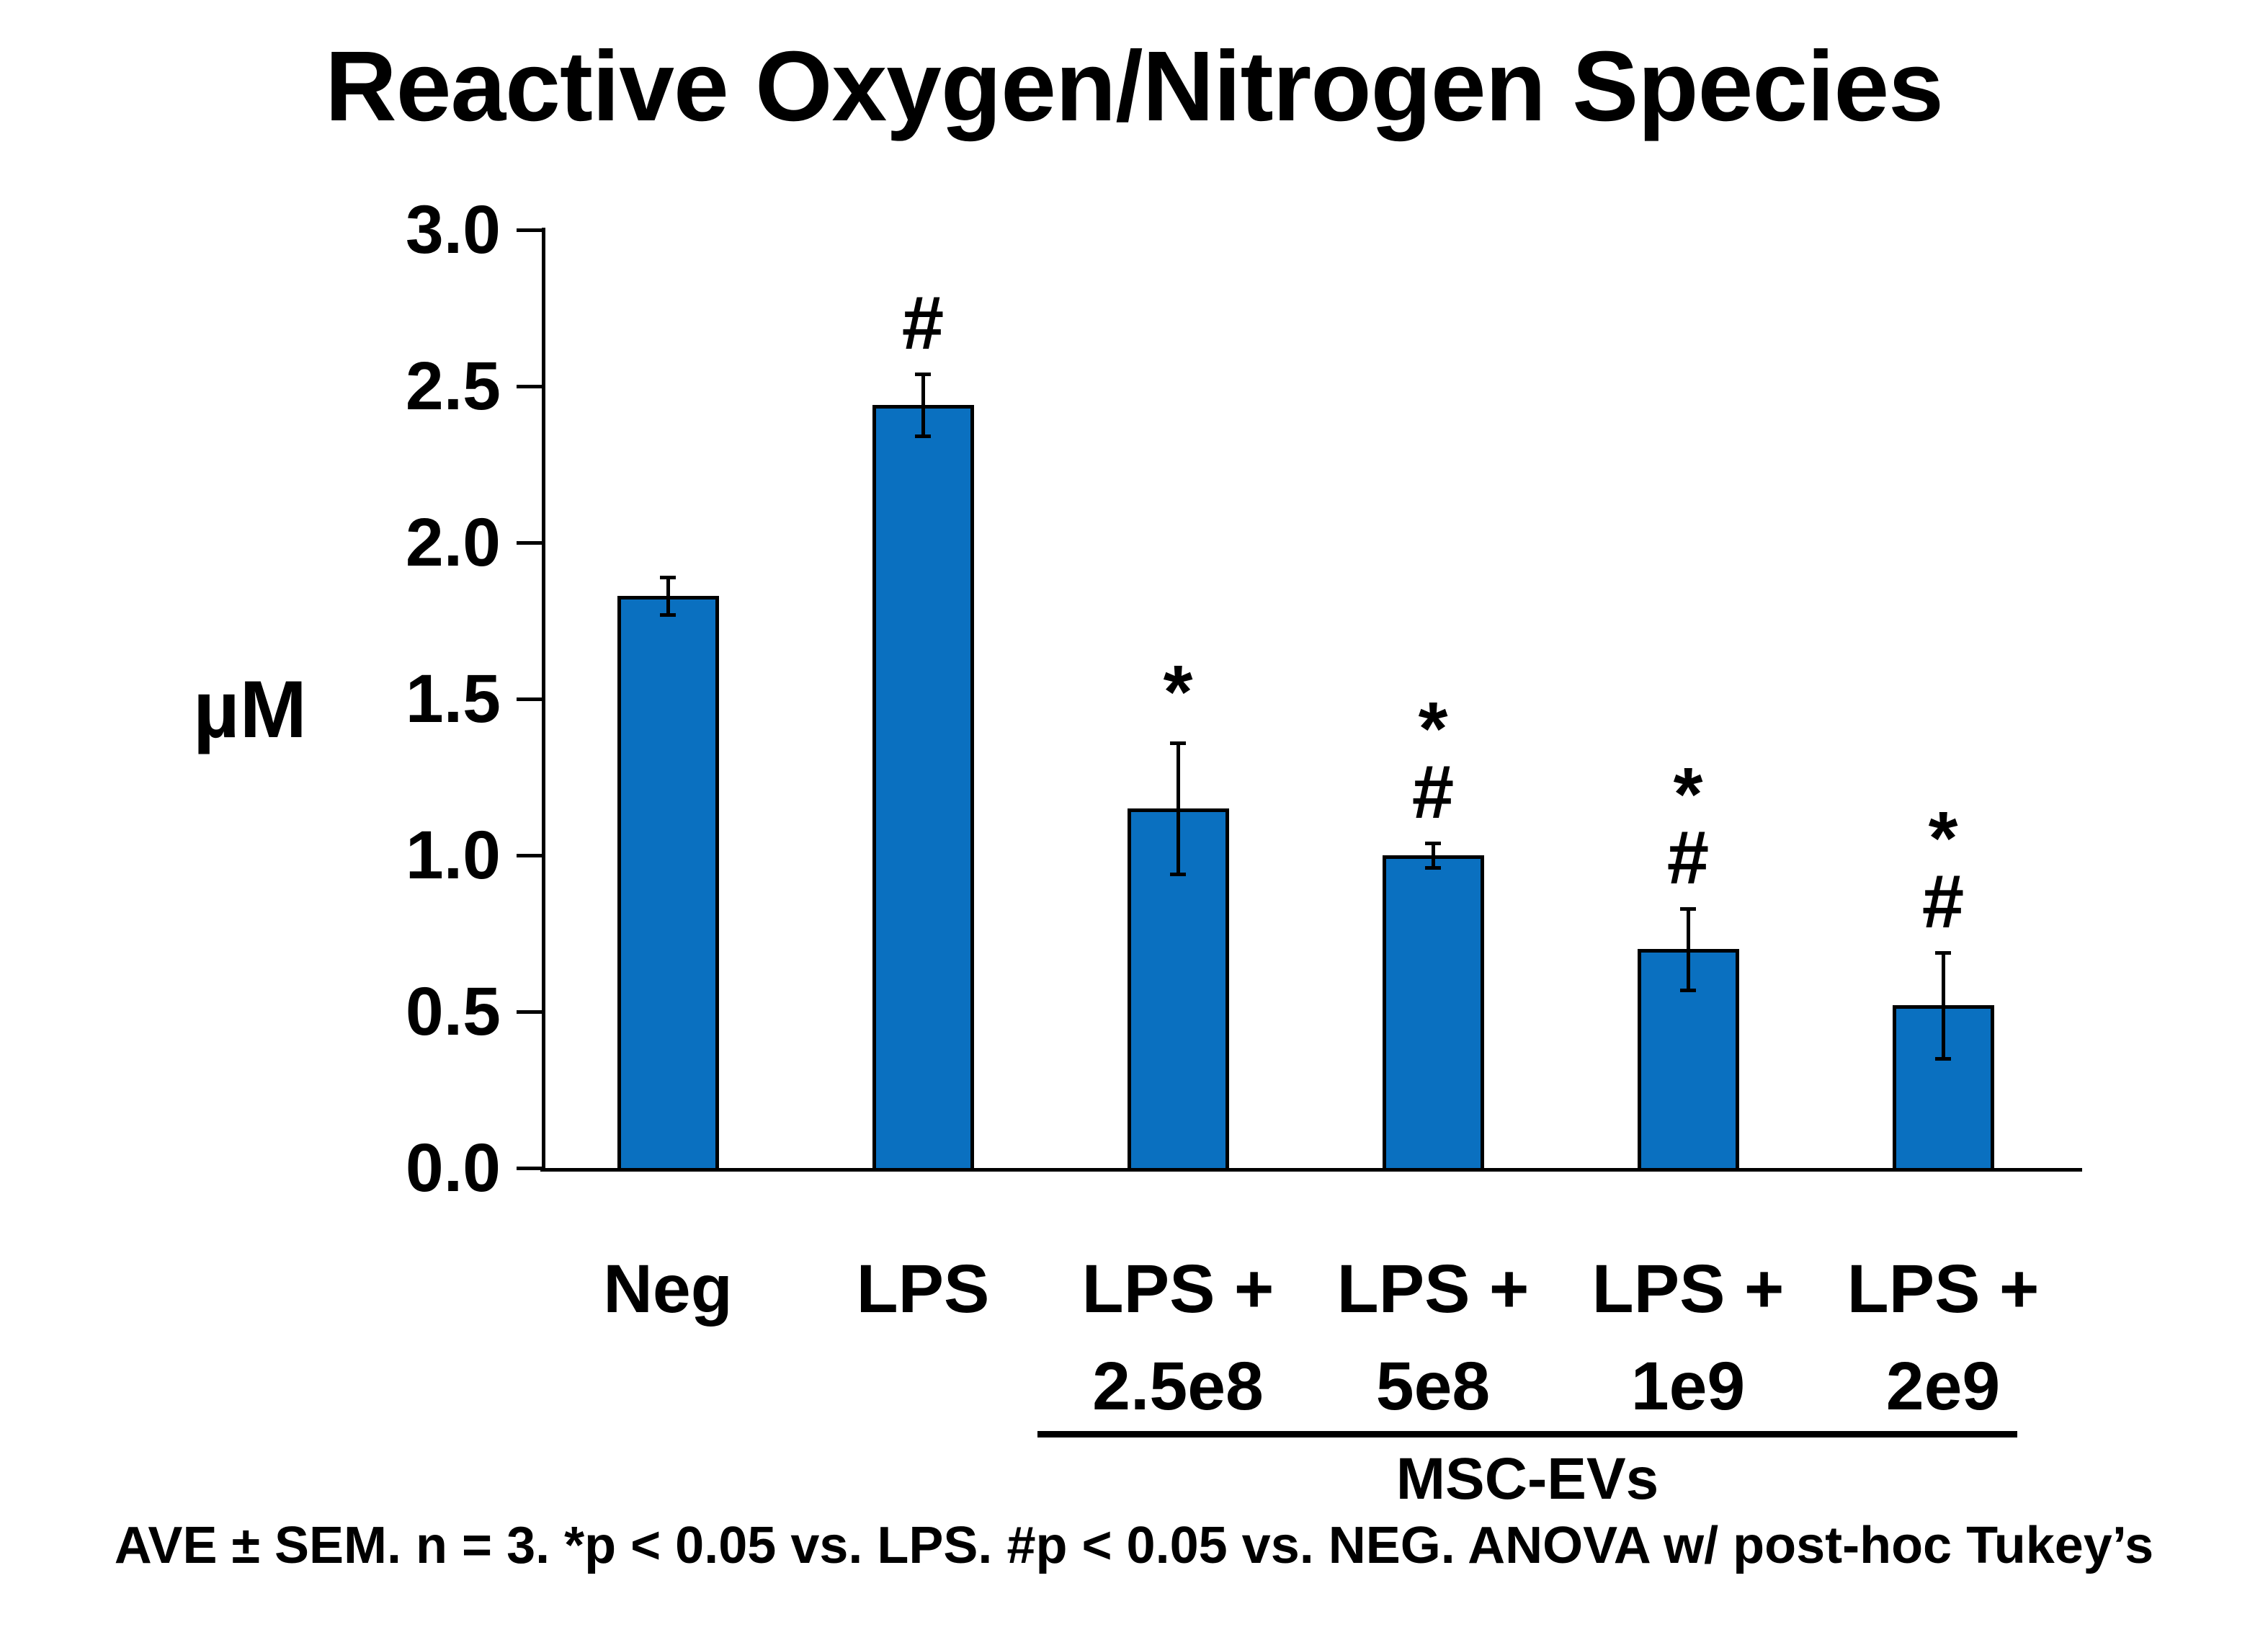  Describe the element at coordinates (668, 1289) in the screenshot. I see `x-axis-category-label: Neg` at that location.